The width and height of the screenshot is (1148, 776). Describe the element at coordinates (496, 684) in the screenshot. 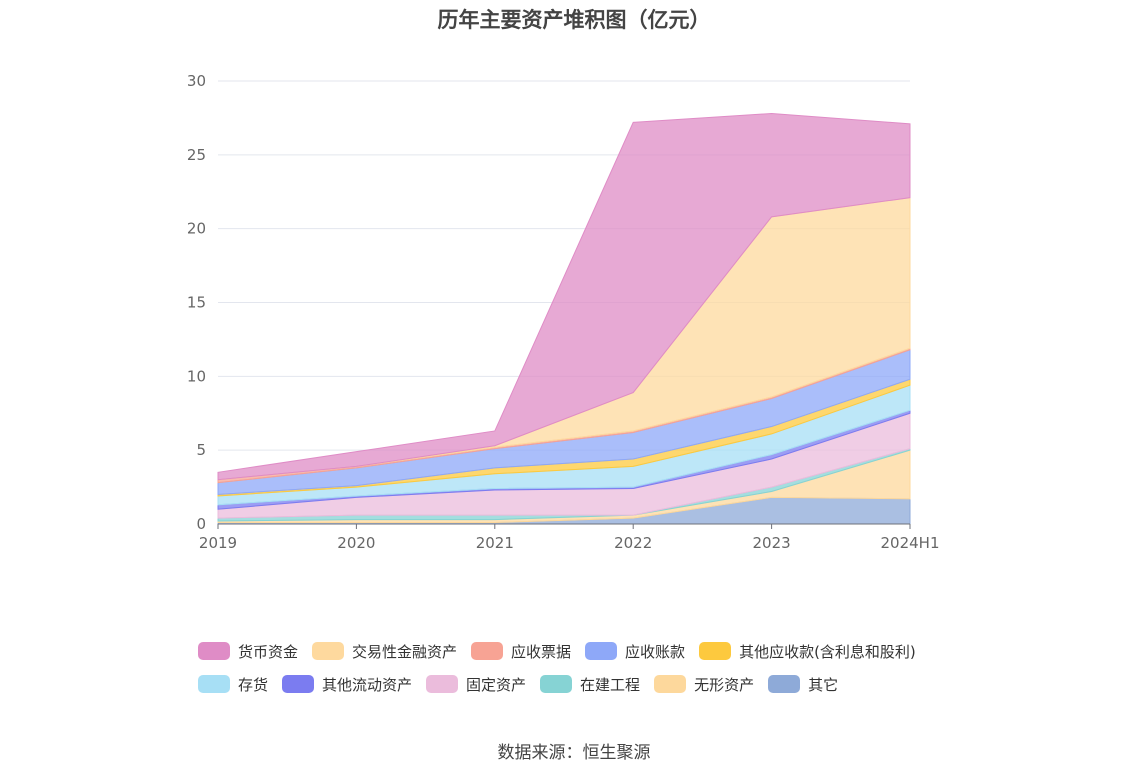

I see `legend-label: 固定资产` at that location.